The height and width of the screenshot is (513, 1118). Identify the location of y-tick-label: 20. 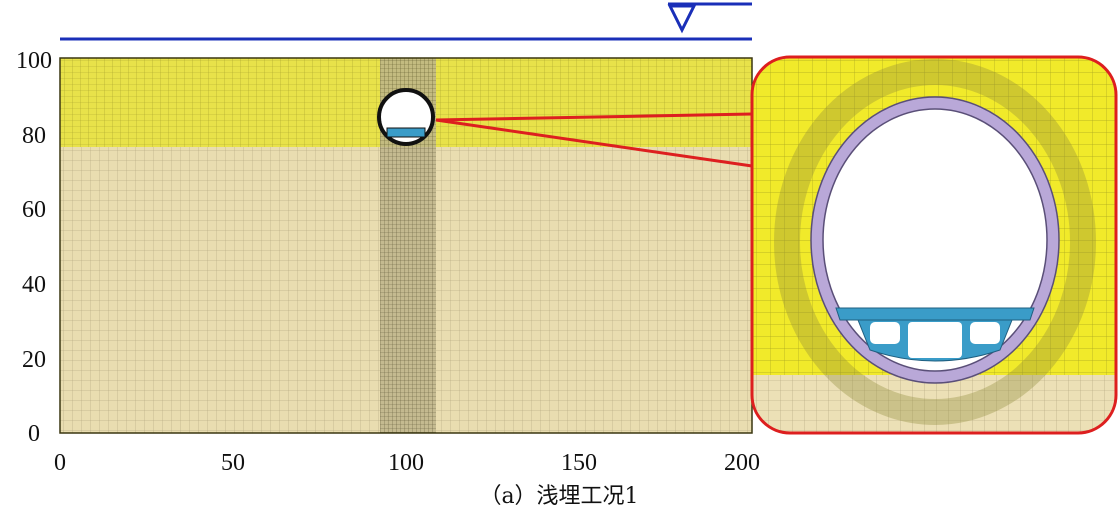
(34, 360).